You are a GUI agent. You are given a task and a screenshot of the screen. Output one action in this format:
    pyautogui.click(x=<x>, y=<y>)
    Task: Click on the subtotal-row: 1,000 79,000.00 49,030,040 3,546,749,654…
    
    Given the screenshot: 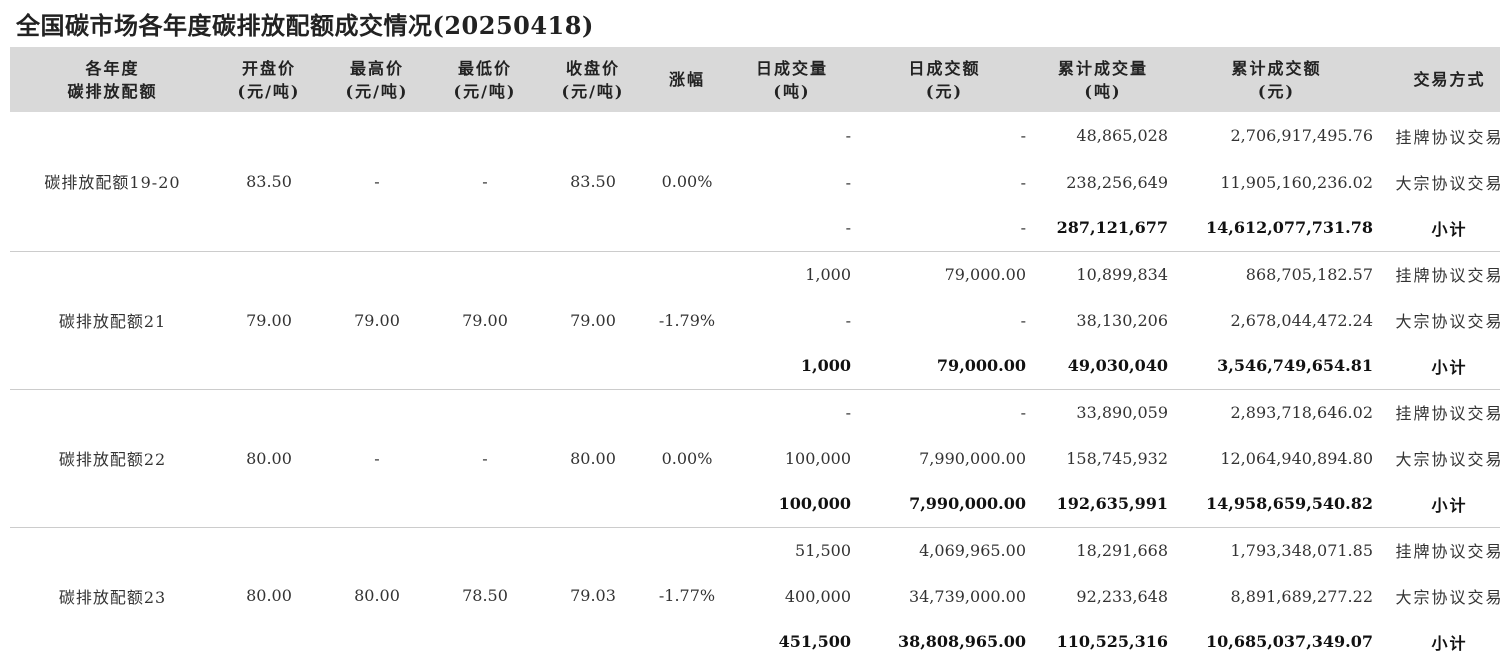 What is the action you would take?
    pyautogui.click(x=755, y=366)
    